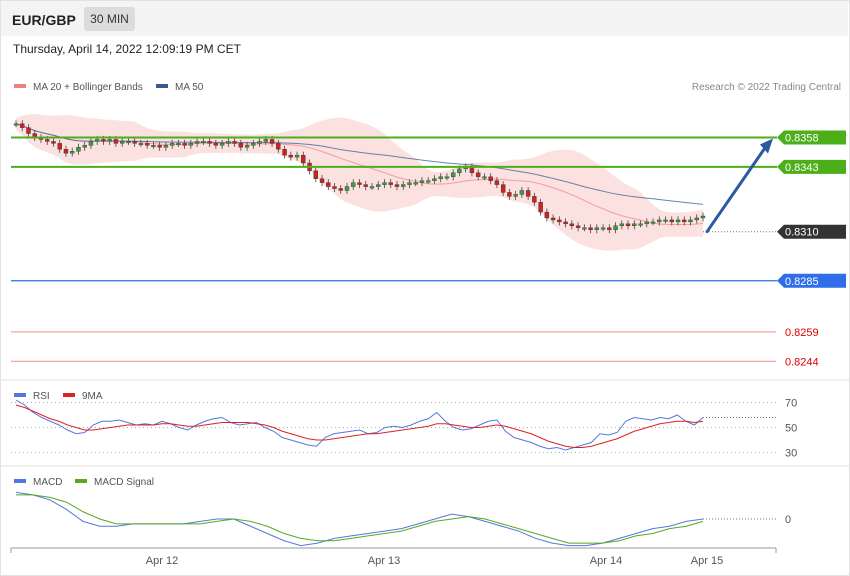  I want to click on x-tick-label: Apr 13, so click(384, 561).